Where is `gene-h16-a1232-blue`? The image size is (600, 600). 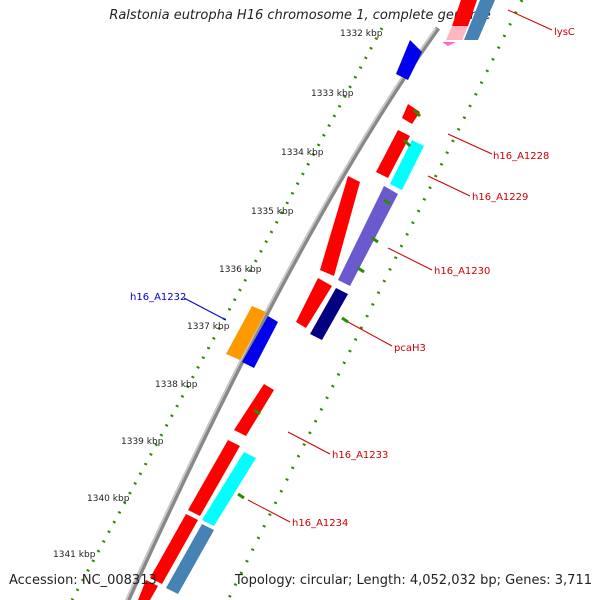
gene-h16-a1232-blue is located at coordinates (260, 342).